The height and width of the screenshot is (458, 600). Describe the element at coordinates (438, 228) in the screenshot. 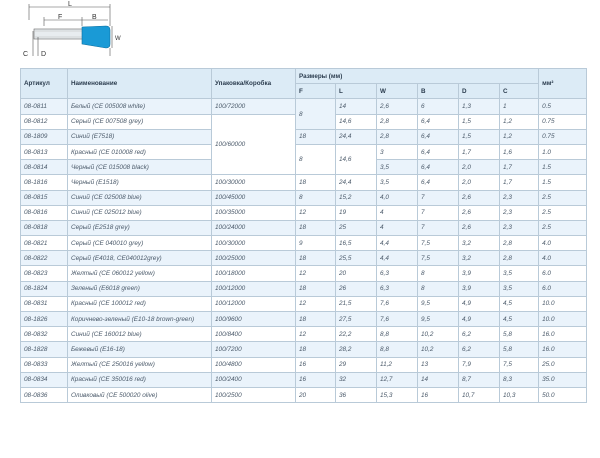

I see `cell-b: 7` at that location.